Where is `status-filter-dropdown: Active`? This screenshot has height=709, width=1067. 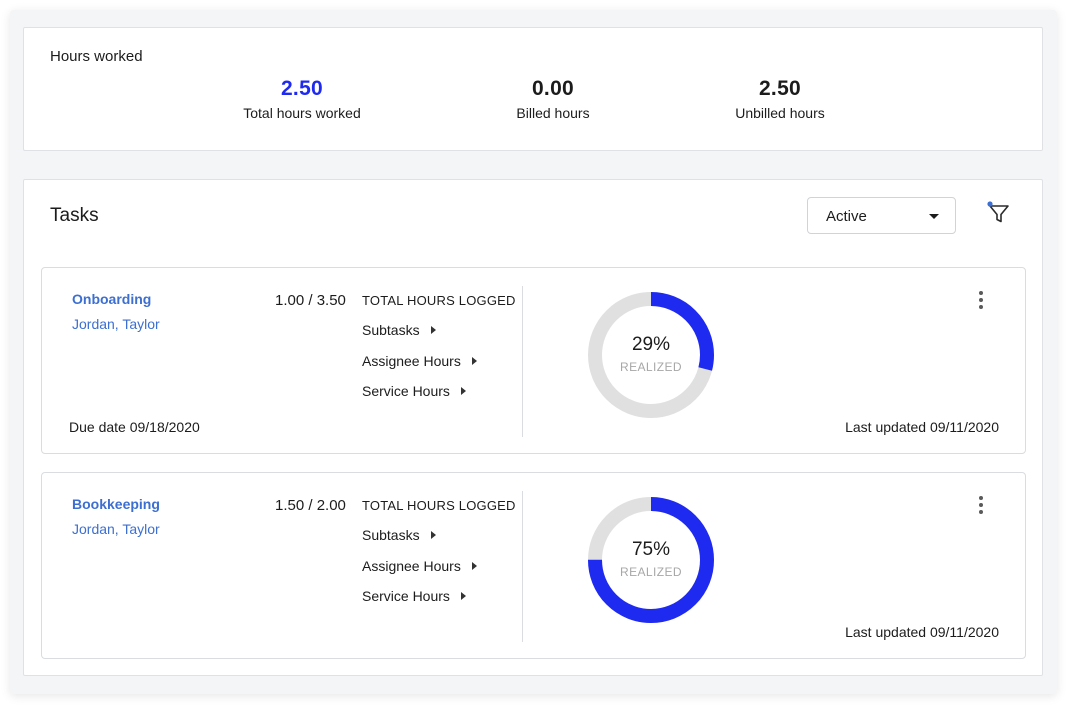
status-filter-dropdown: Active is located at coordinates (881, 215).